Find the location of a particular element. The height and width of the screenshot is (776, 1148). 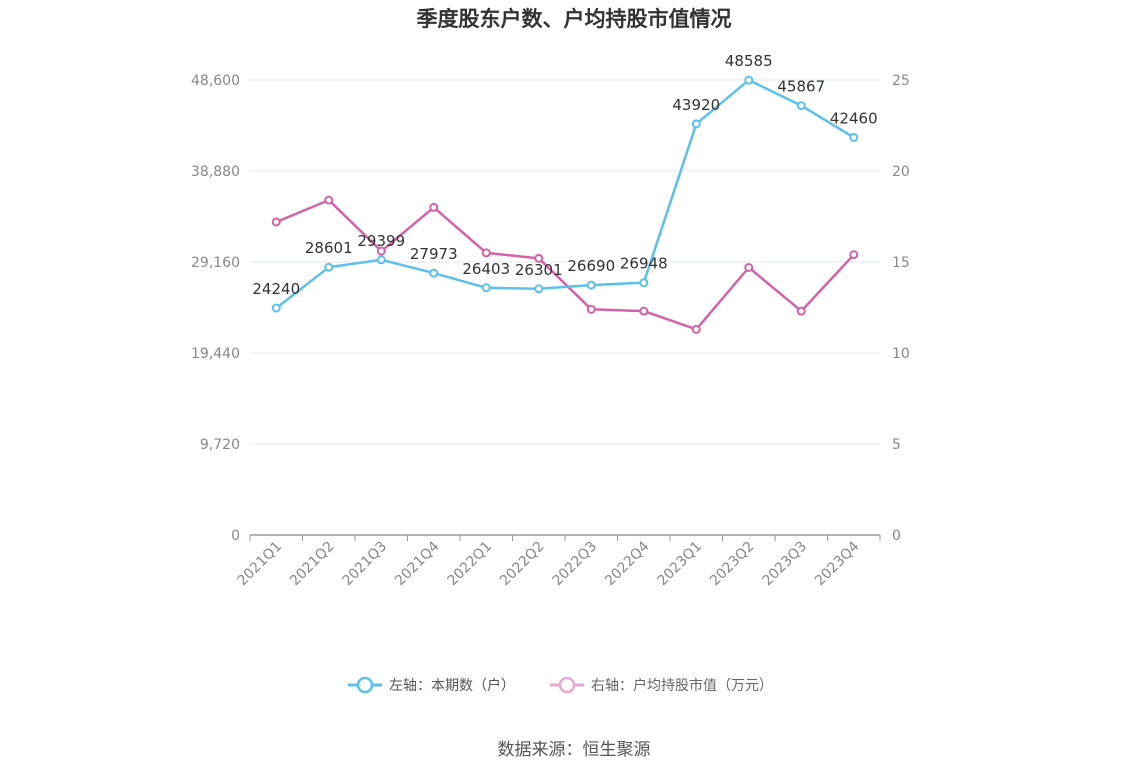

x-tick-label: 2022Q4 is located at coordinates (627, 563).